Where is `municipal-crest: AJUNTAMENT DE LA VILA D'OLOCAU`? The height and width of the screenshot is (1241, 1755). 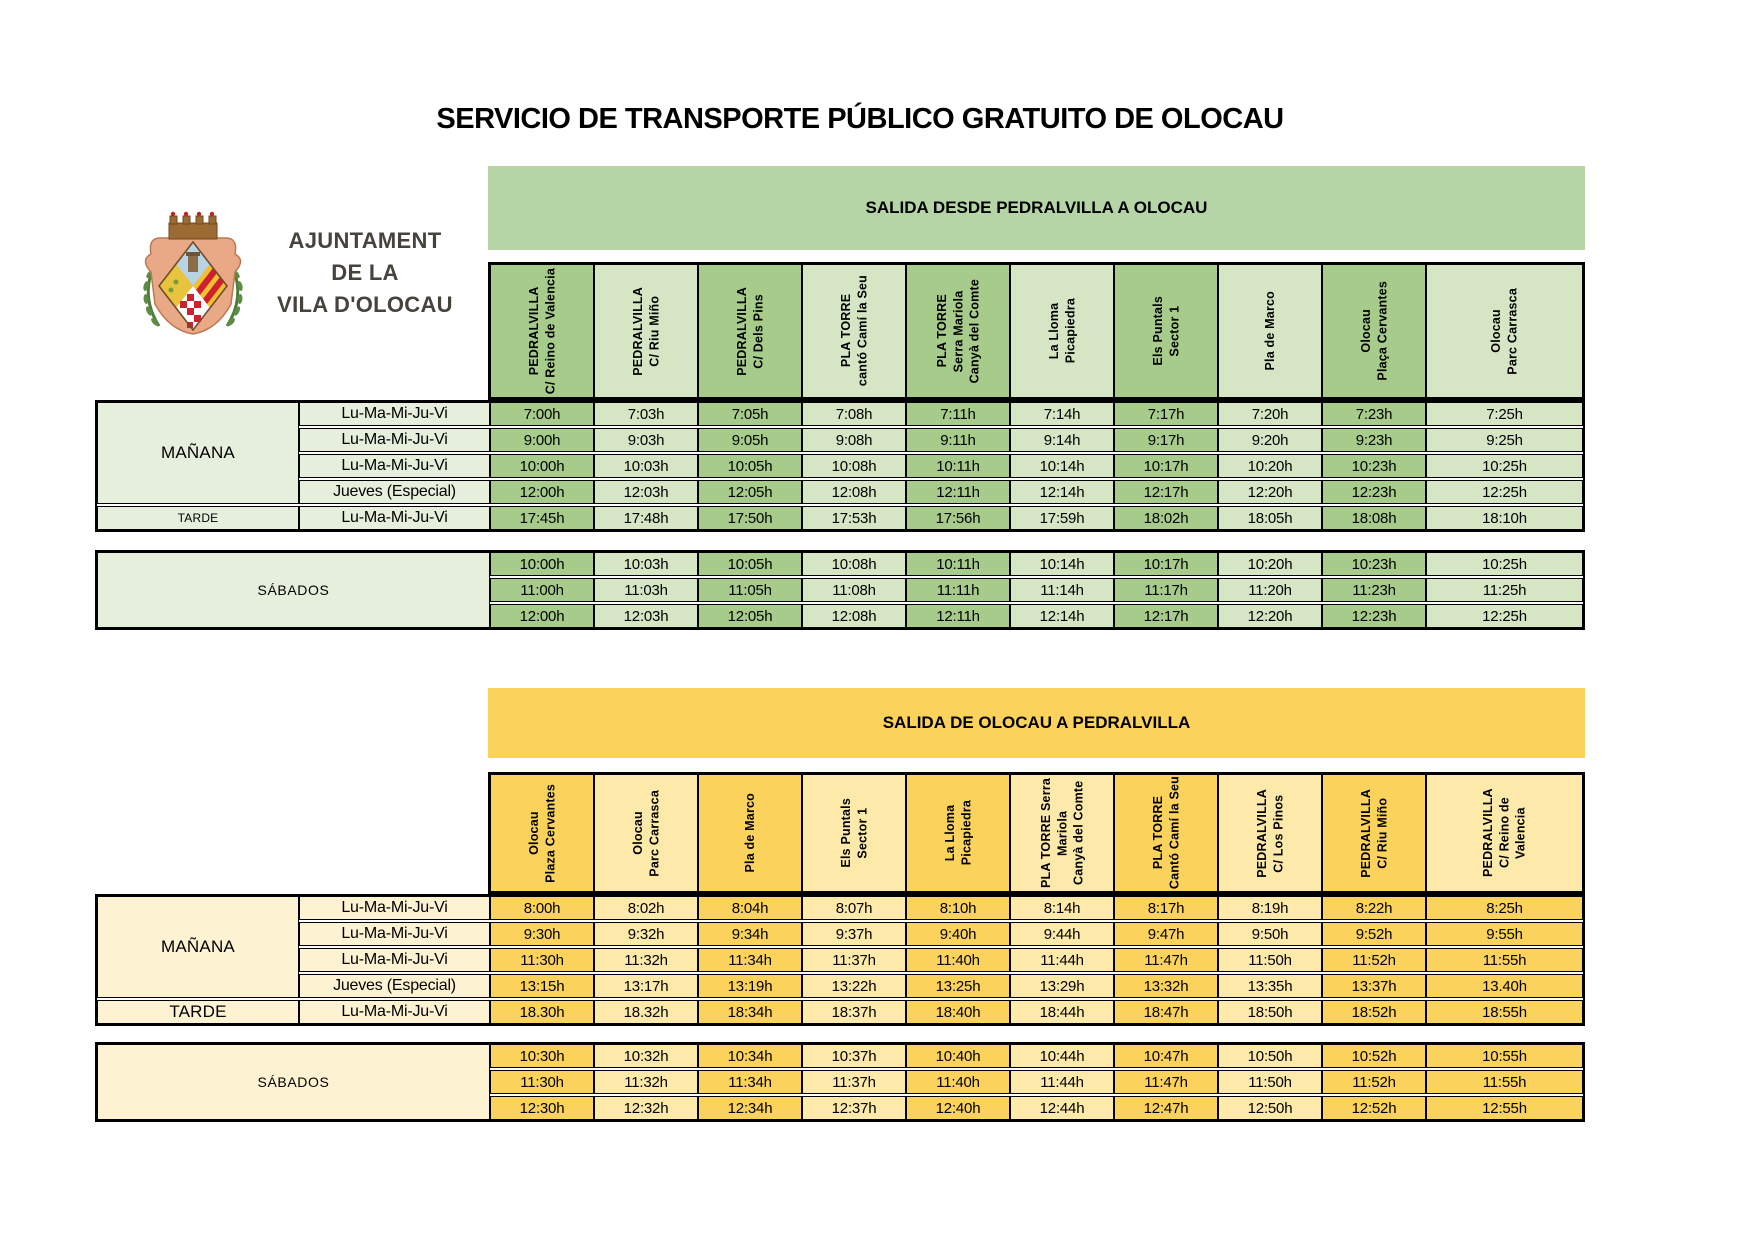
municipal-crest: AJUNTAMENT DE LA VILA D'OLOCAU is located at coordinates (304, 273).